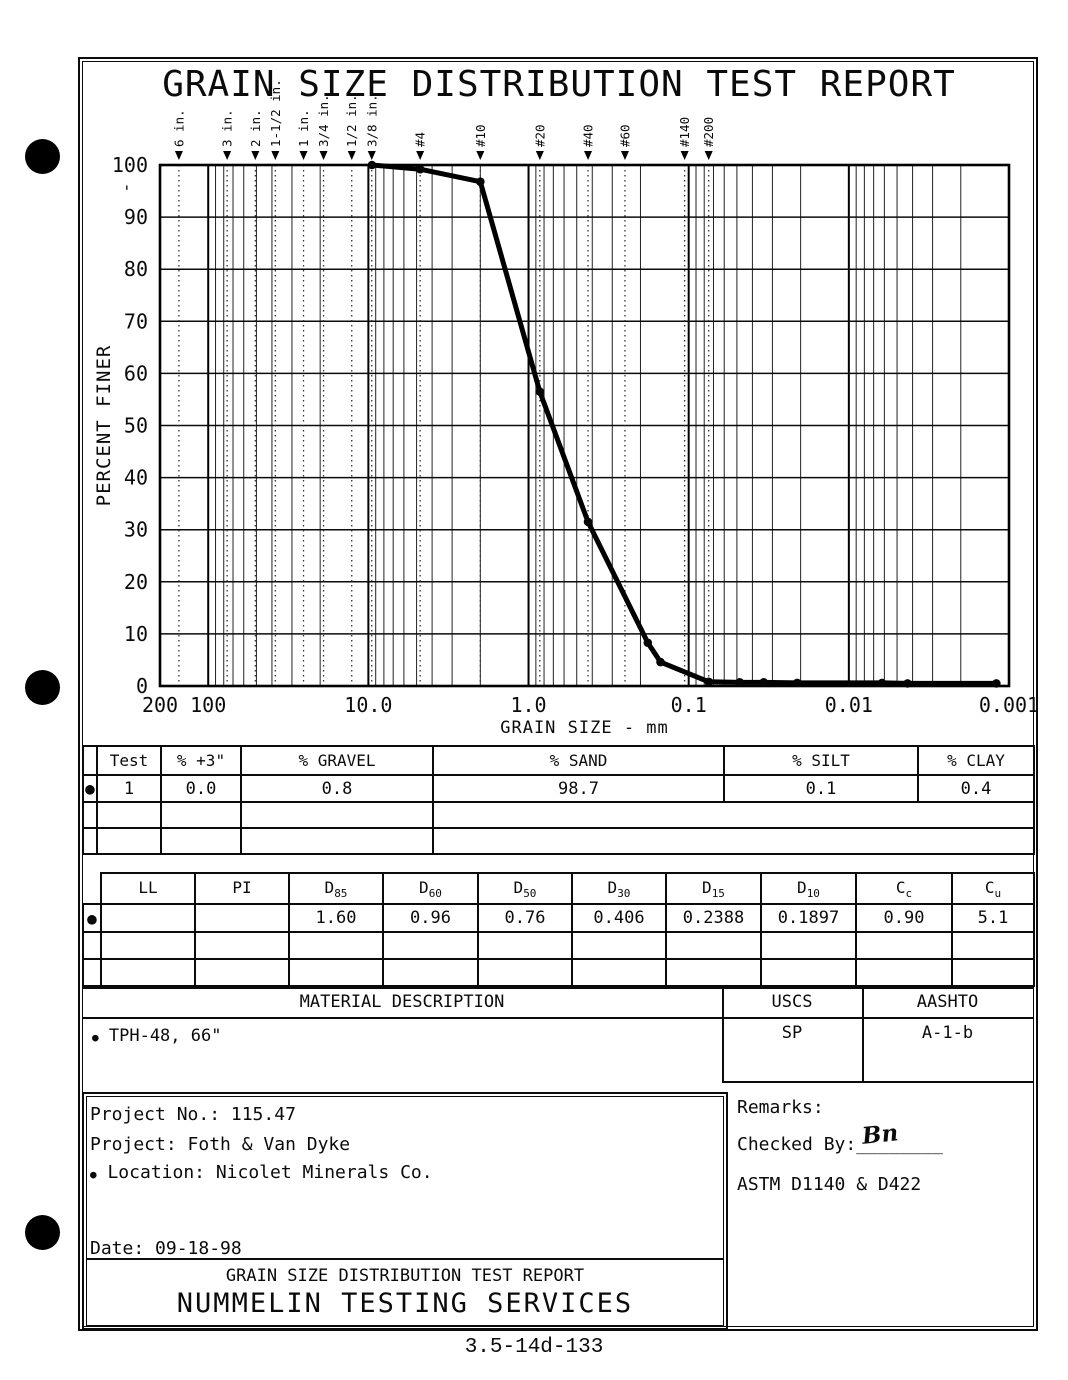  Describe the element at coordinates (480, 135) in the screenshot. I see `sieve-label: #10` at that location.